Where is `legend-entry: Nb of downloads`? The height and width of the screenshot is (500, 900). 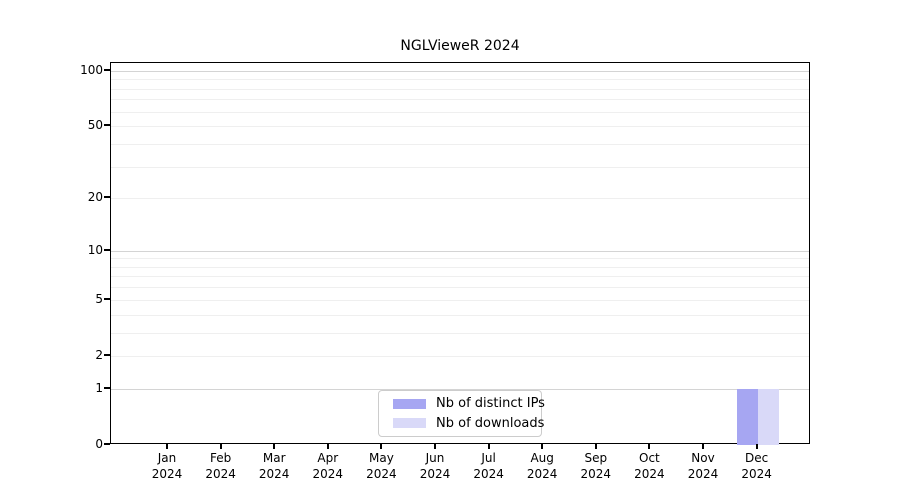 legend-entry: Nb of downloads is located at coordinates (462, 423).